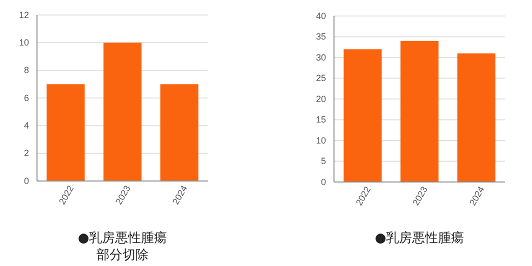 Image resolution: width=532 pixels, height=266 pixels. What do you see at coordinates (26, 153) in the screenshot?
I see `y-tick-label: 2` at bounding box center [26, 153].